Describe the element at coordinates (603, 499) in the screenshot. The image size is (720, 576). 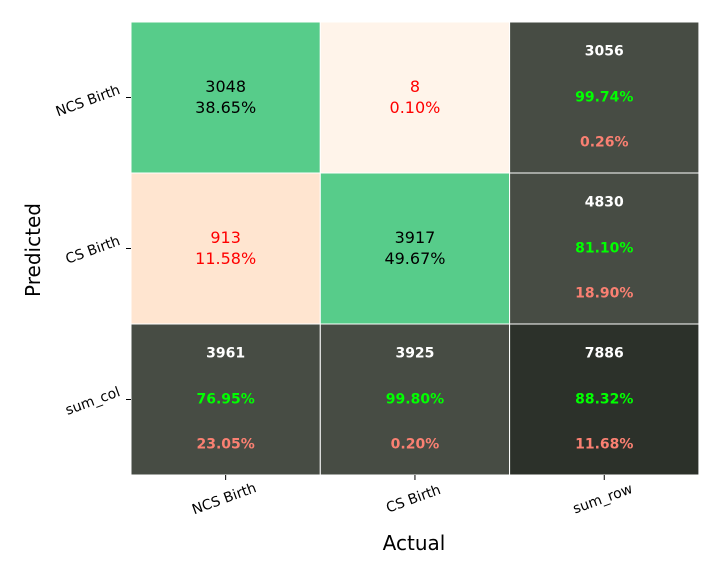
I see `x-tick-label: sum_row` at that location.